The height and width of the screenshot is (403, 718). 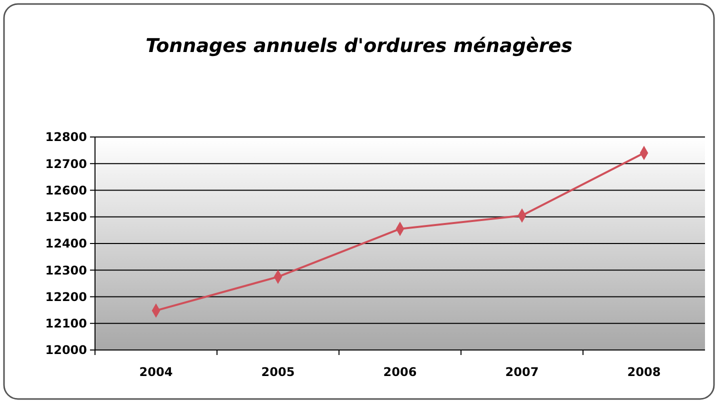 What do you see at coordinates (400, 372) in the screenshot?
I see `x-tick-label: 2006` at bounding box center [400, 372].